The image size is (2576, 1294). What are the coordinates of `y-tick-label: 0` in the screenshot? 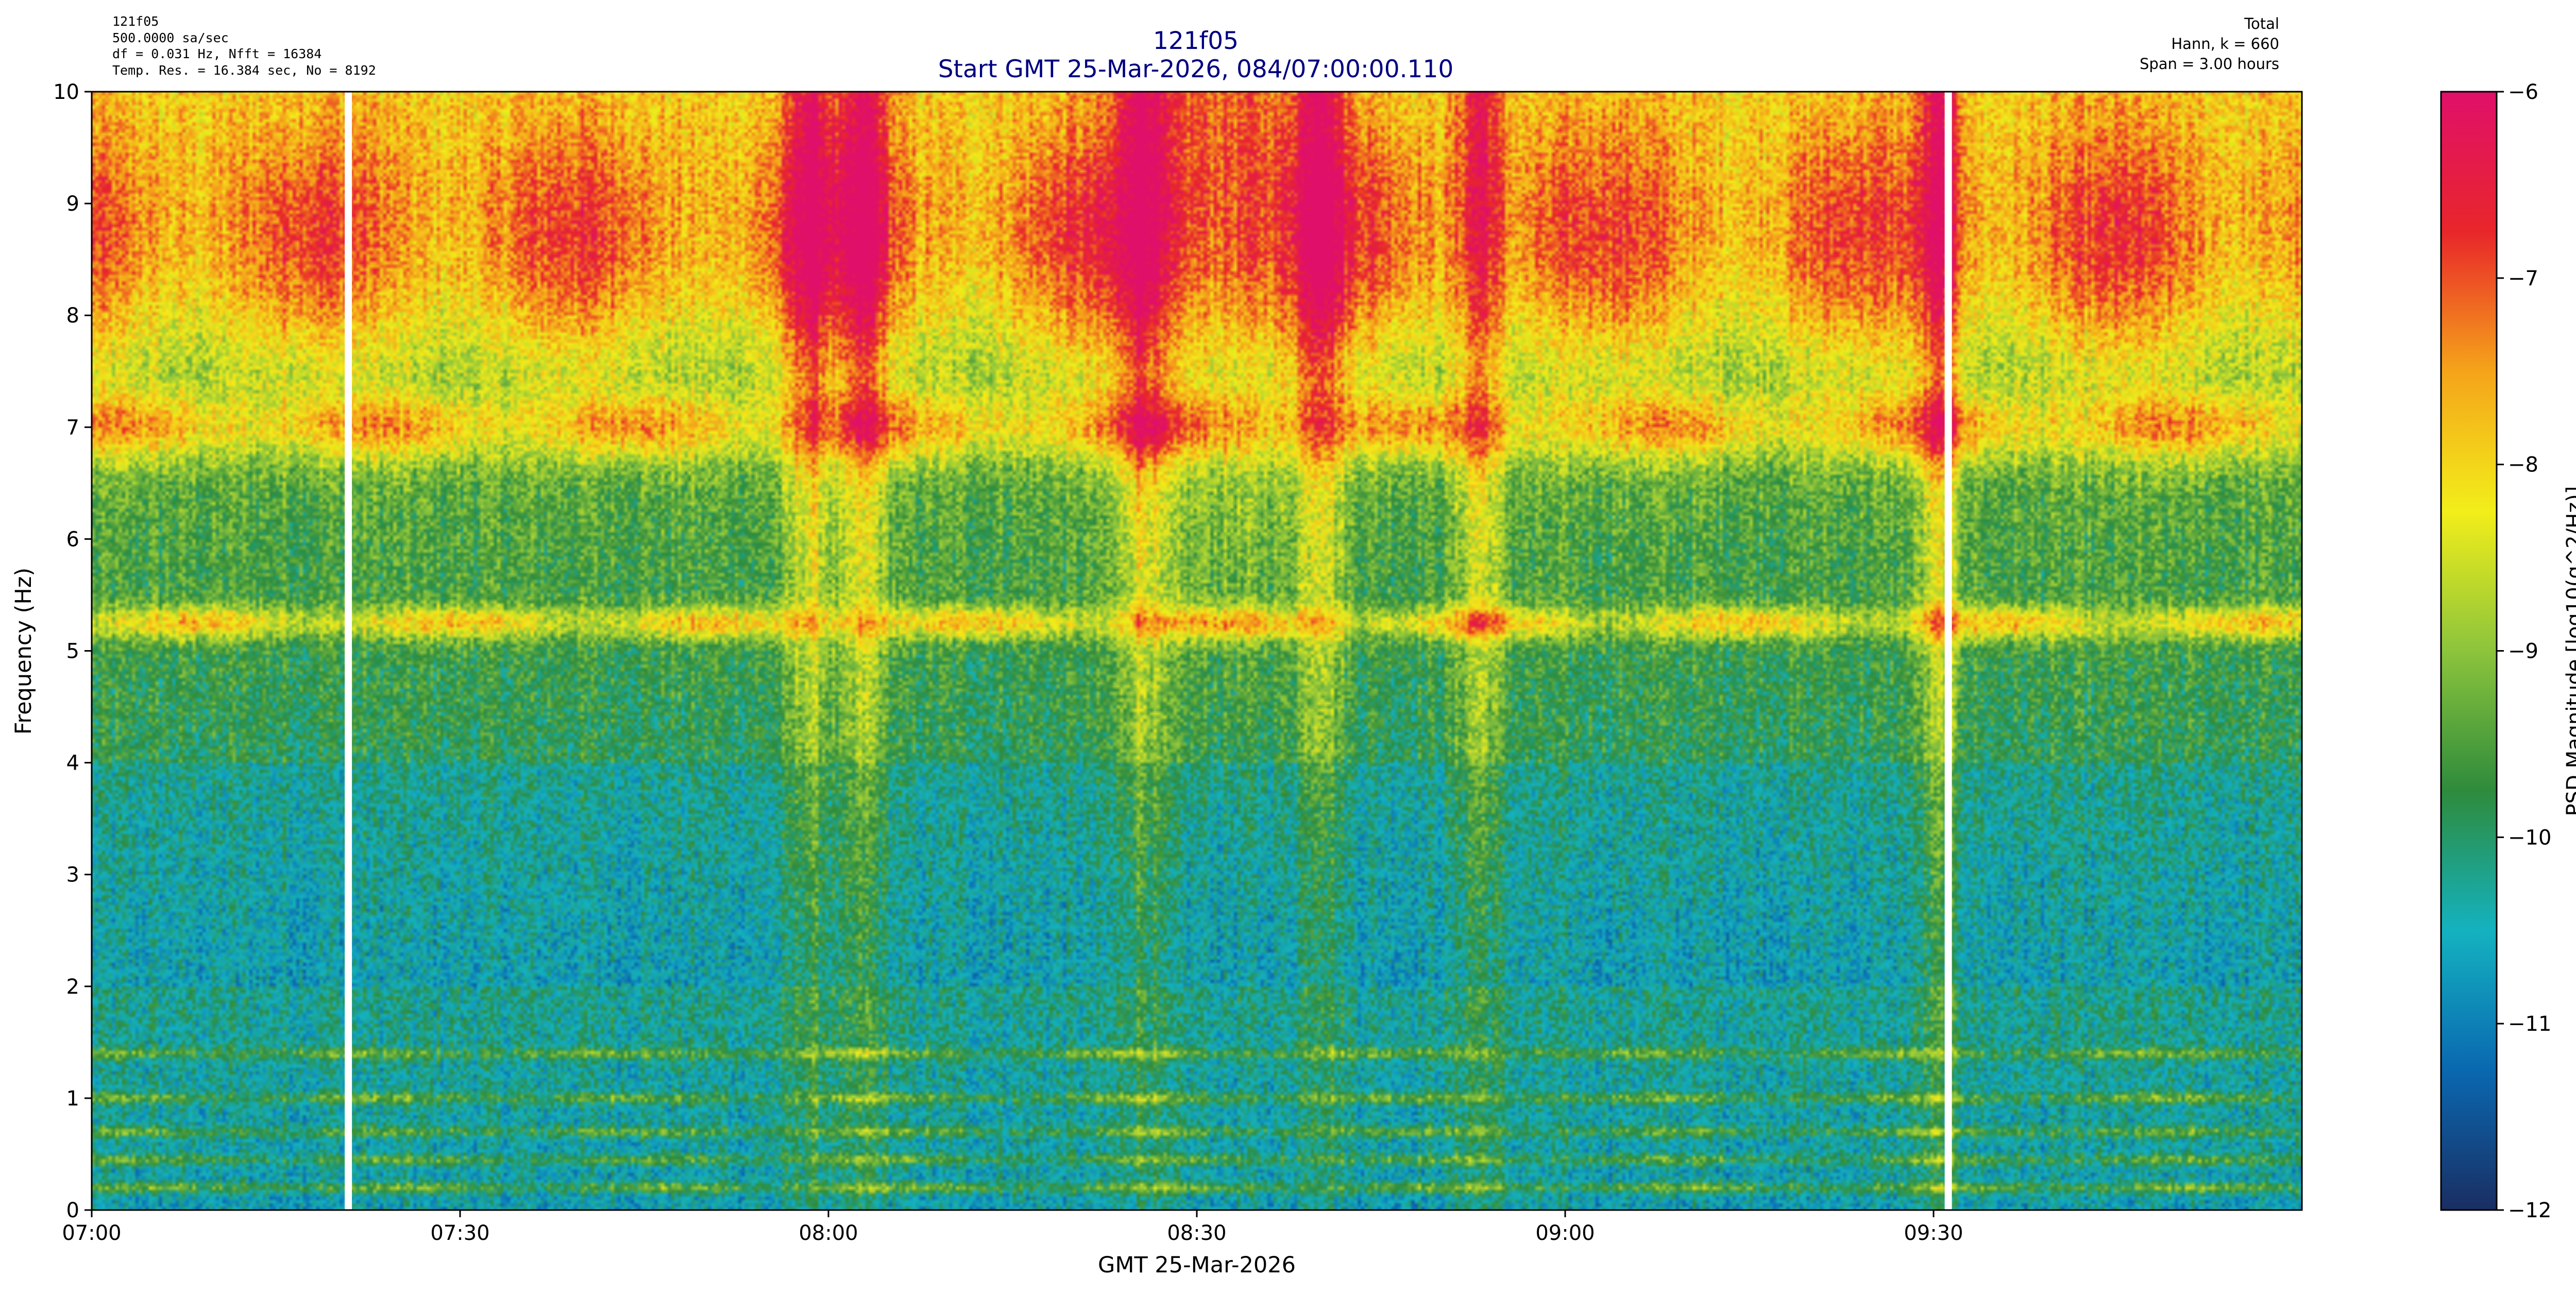 It's located at (72, 1210).